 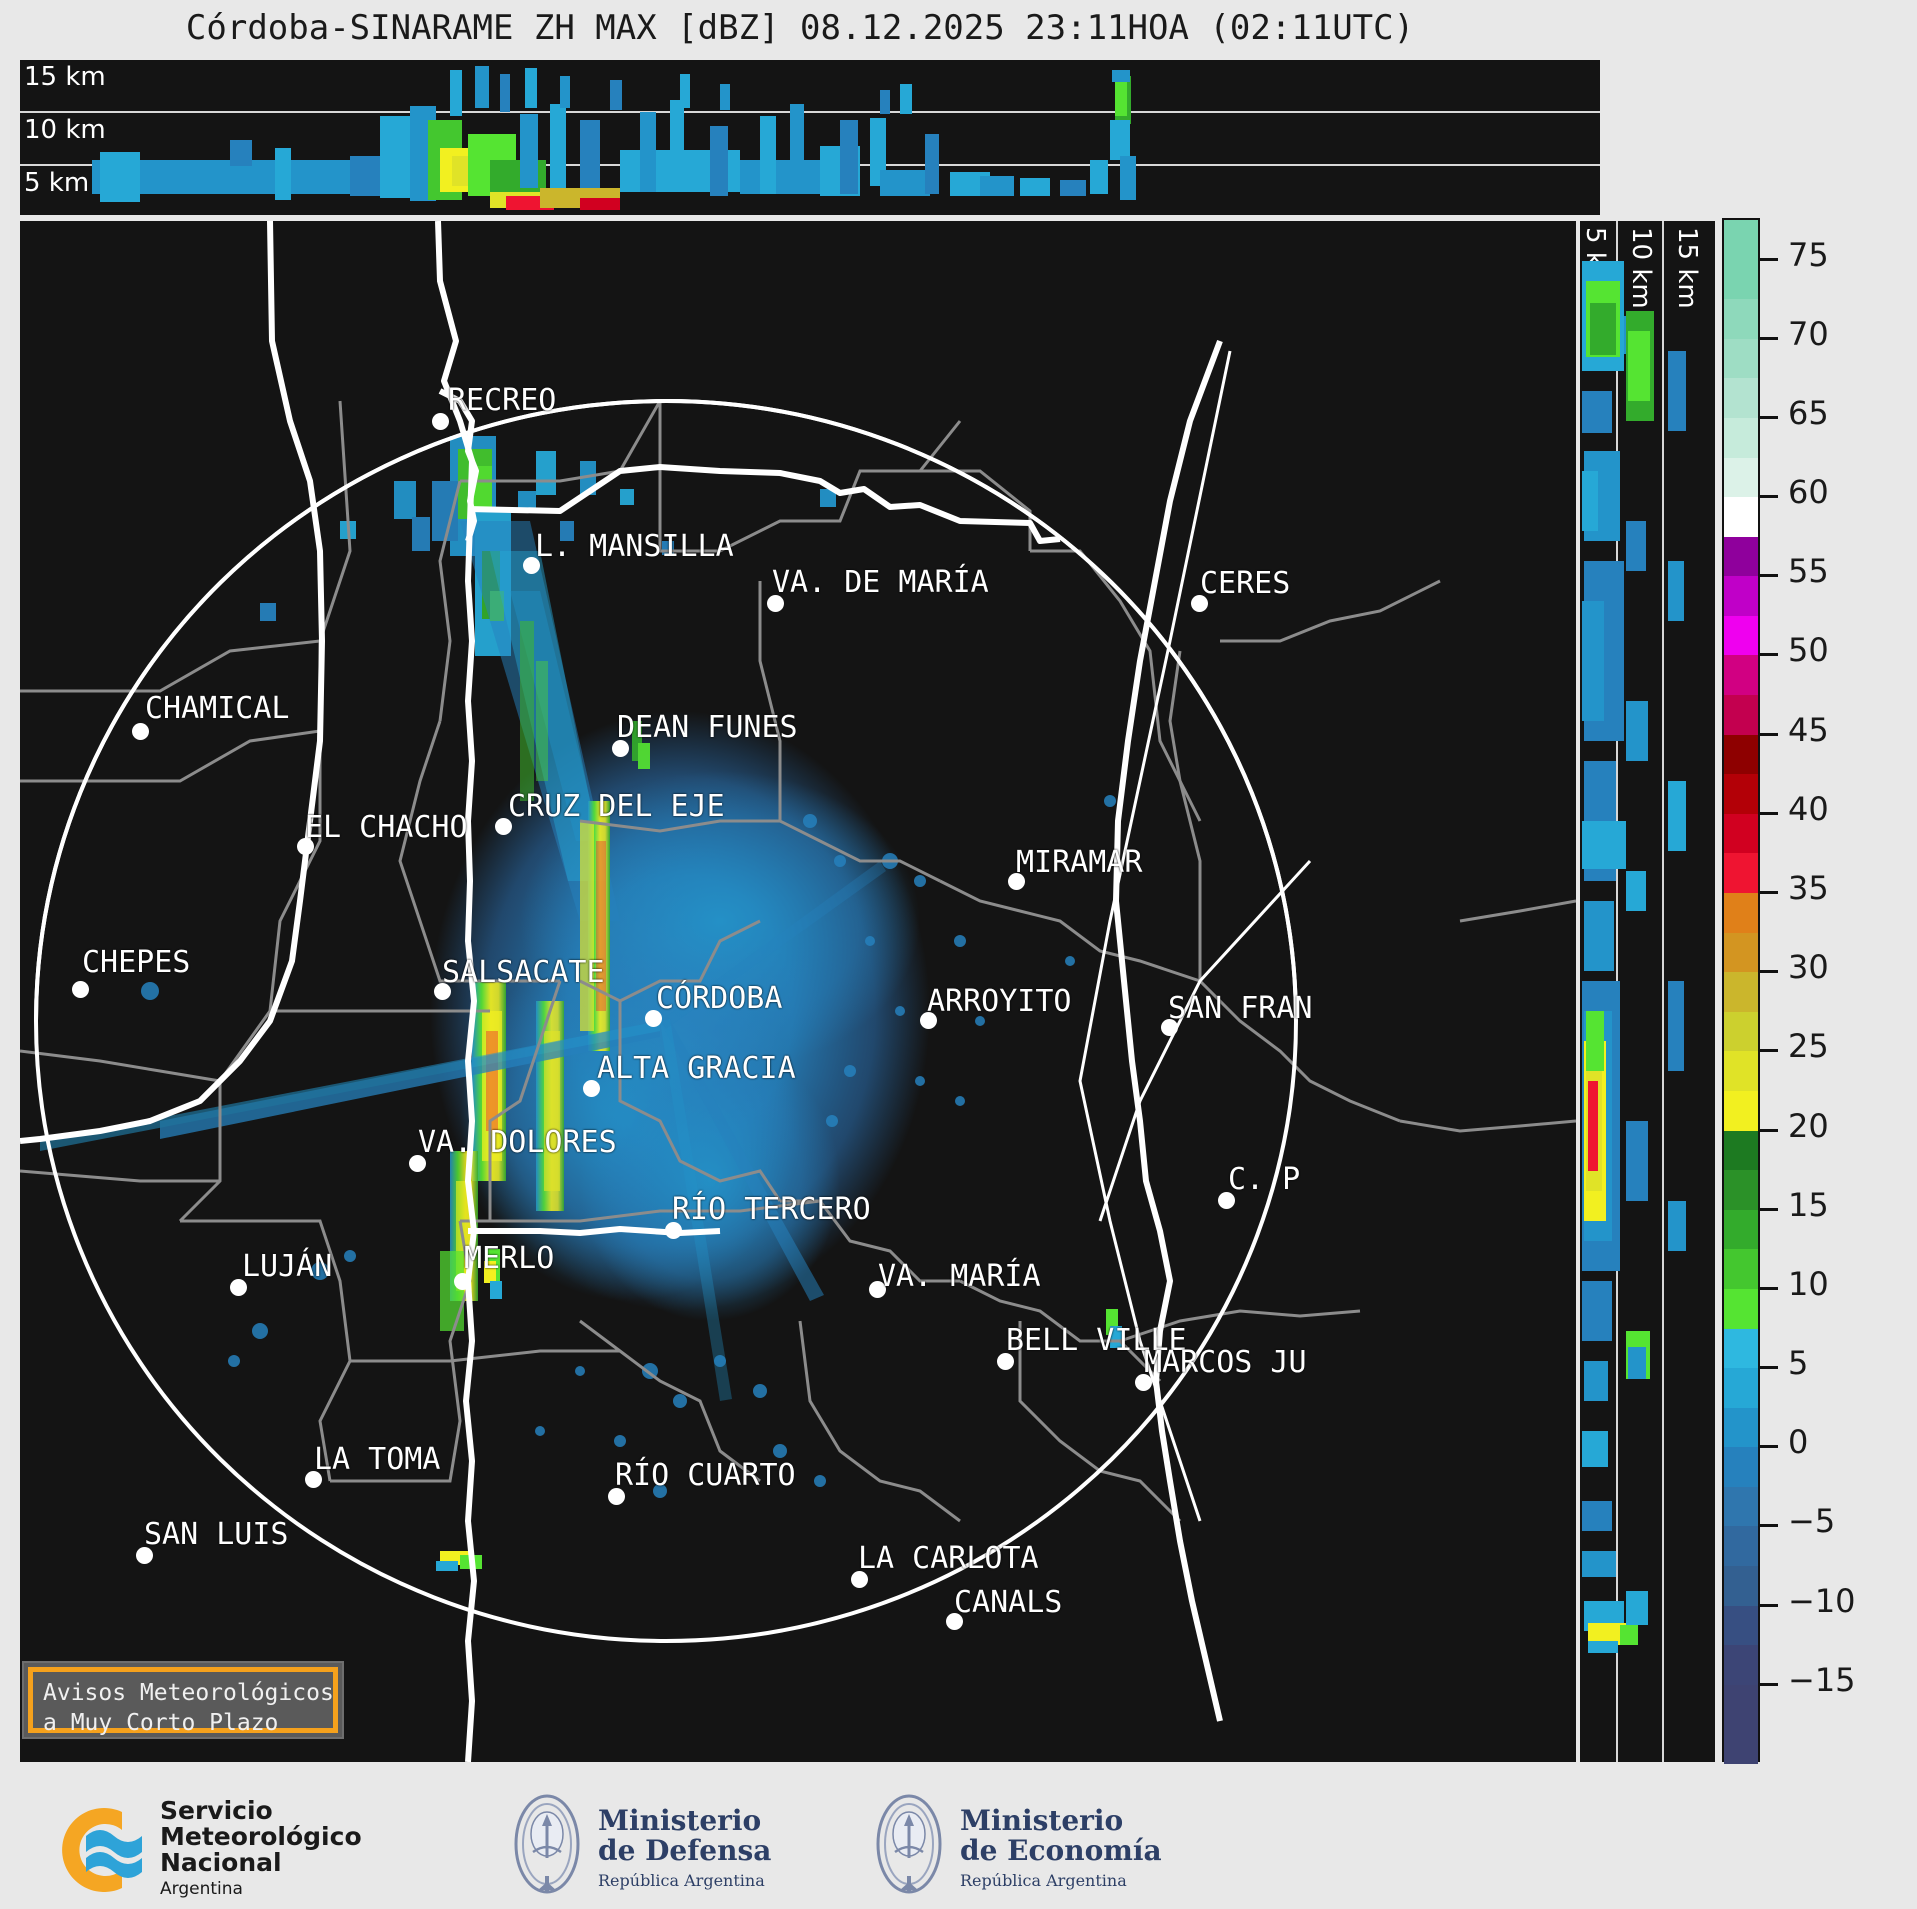 What do you see at coordinates (1798, 1363) in the screenshot?
I see `colorbar-tick-label: 5` at bounding box center [1798, 1363].